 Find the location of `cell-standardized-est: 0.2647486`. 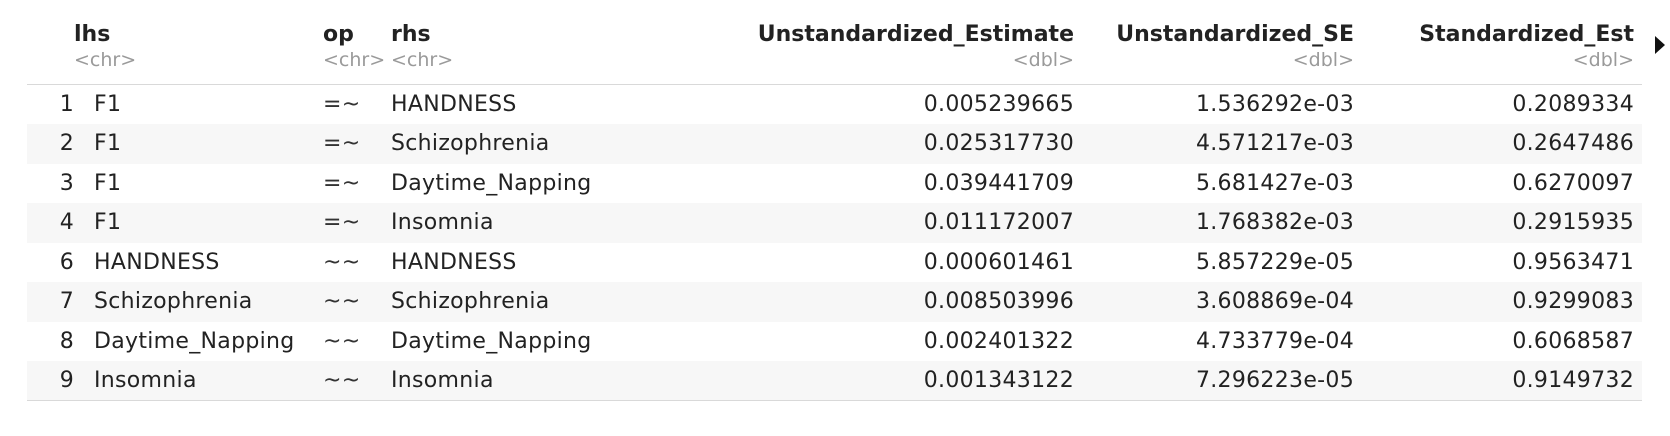

cell-standardized-est: 0.2647486 is located at coordinates (1573, 144).